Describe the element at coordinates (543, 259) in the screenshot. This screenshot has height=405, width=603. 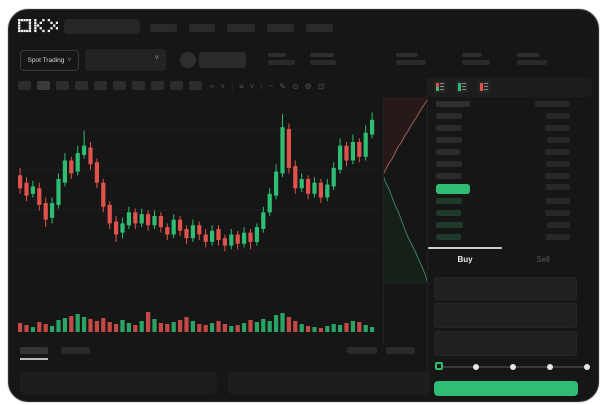
I see `tab-sell: Sell` at that location.